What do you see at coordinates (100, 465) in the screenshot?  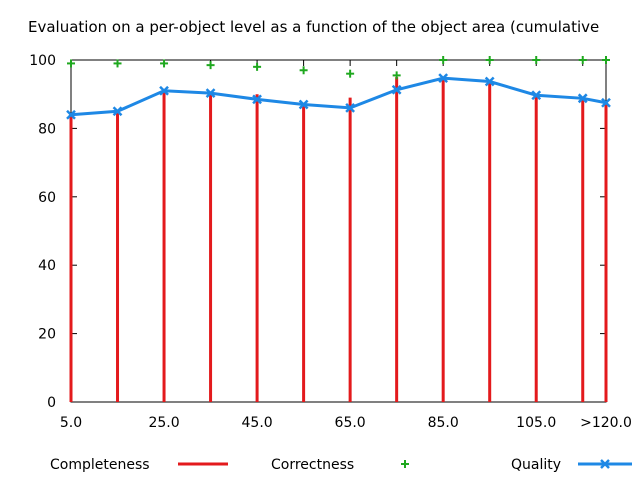 I see `legend-label-completeness: Completeness` at bounding box center [100, 465].